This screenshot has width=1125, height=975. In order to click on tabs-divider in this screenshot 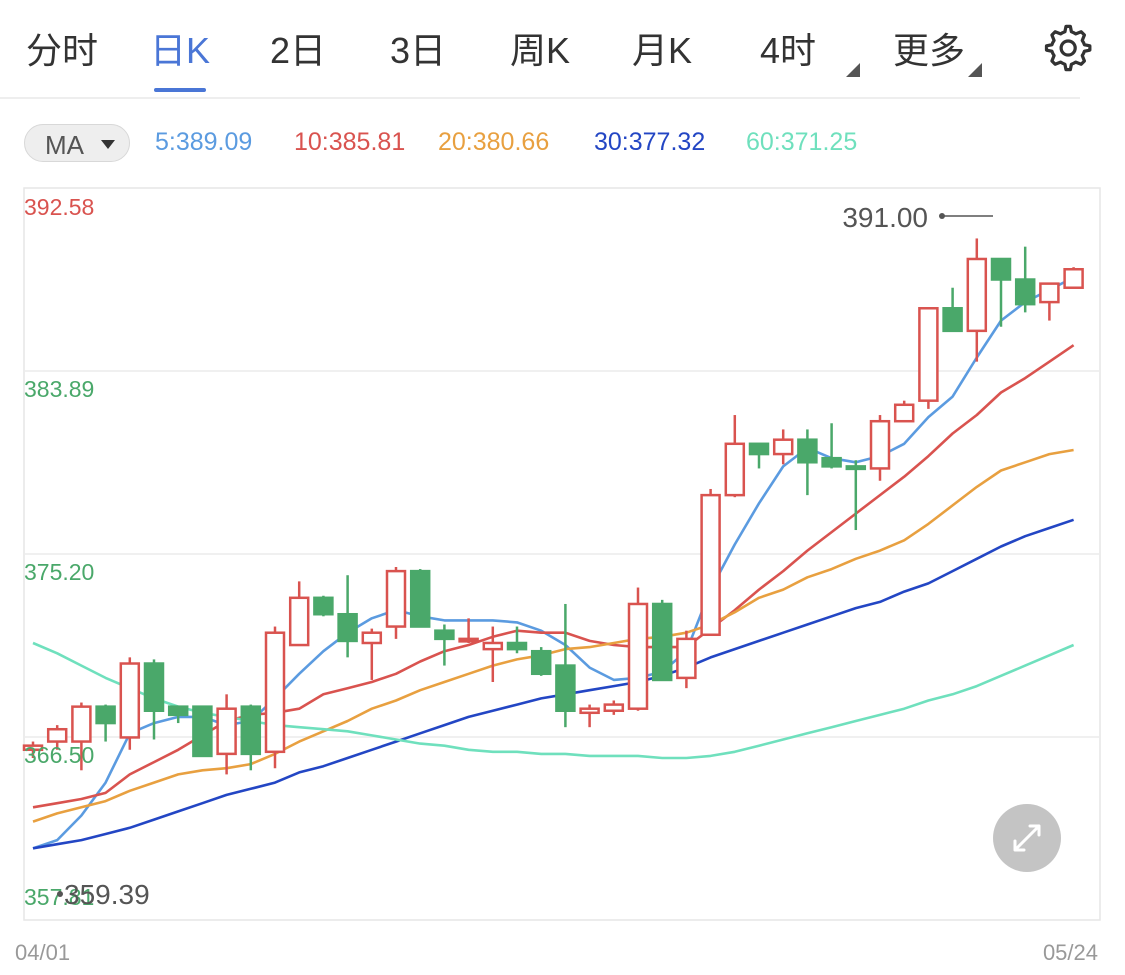, I will do `click(540, 98)`.